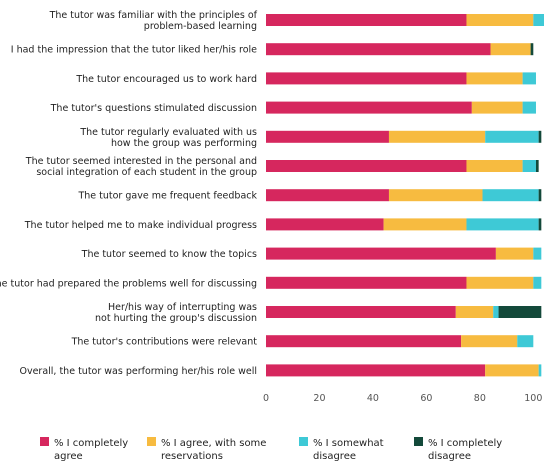  What do you see at coordinates (480, 398) in the screenshot?
I see `x-tick-label: 80` at bounding box center [480, 398].